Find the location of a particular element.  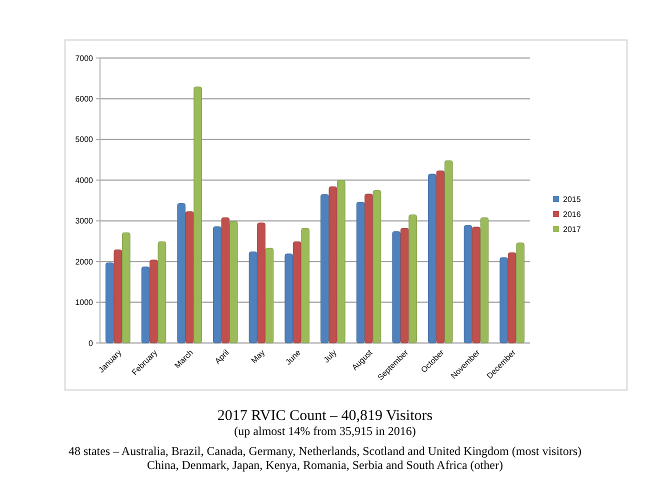

y-tick-label: 1000 is located at coordinates (84, 303).